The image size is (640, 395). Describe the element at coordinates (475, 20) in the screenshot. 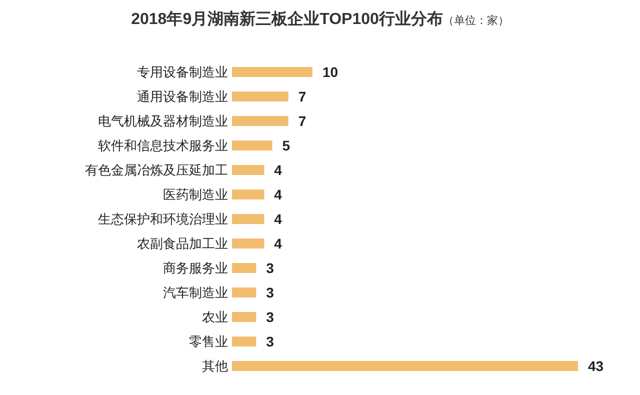

I see `chart-subtitle: （单位：家）` at that location.